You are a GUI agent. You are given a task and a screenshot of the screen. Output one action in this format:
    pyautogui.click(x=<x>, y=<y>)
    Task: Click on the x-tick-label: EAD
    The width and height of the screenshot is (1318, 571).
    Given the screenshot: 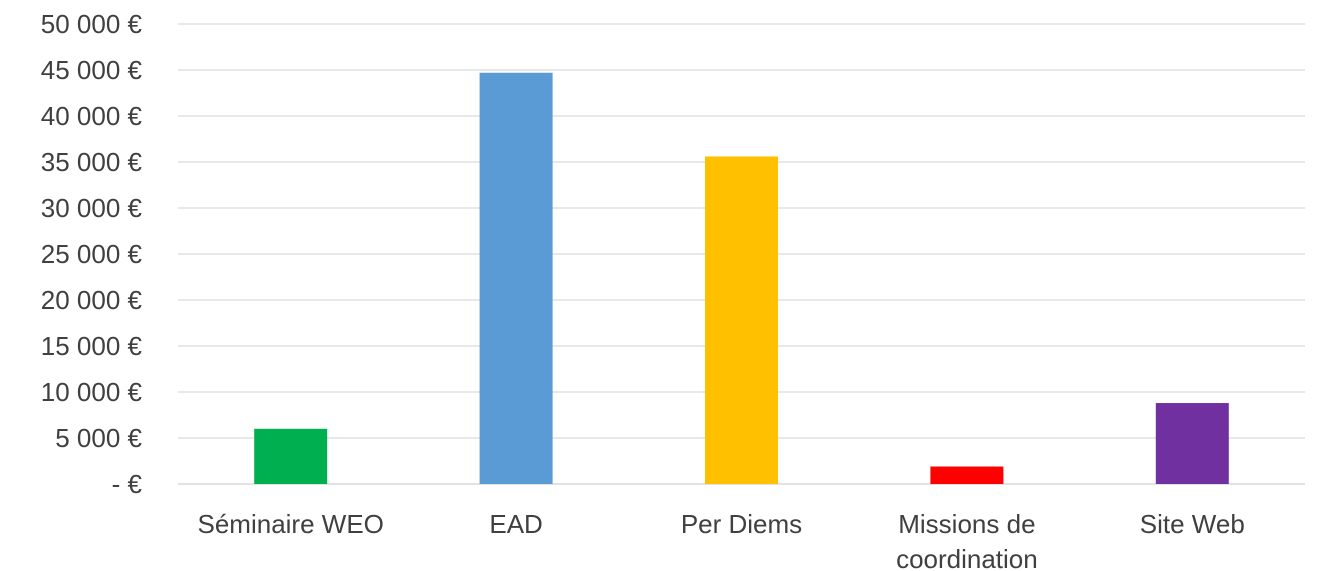 What is the action you would take?
    pyautogui.click(x=515, y=524)
    